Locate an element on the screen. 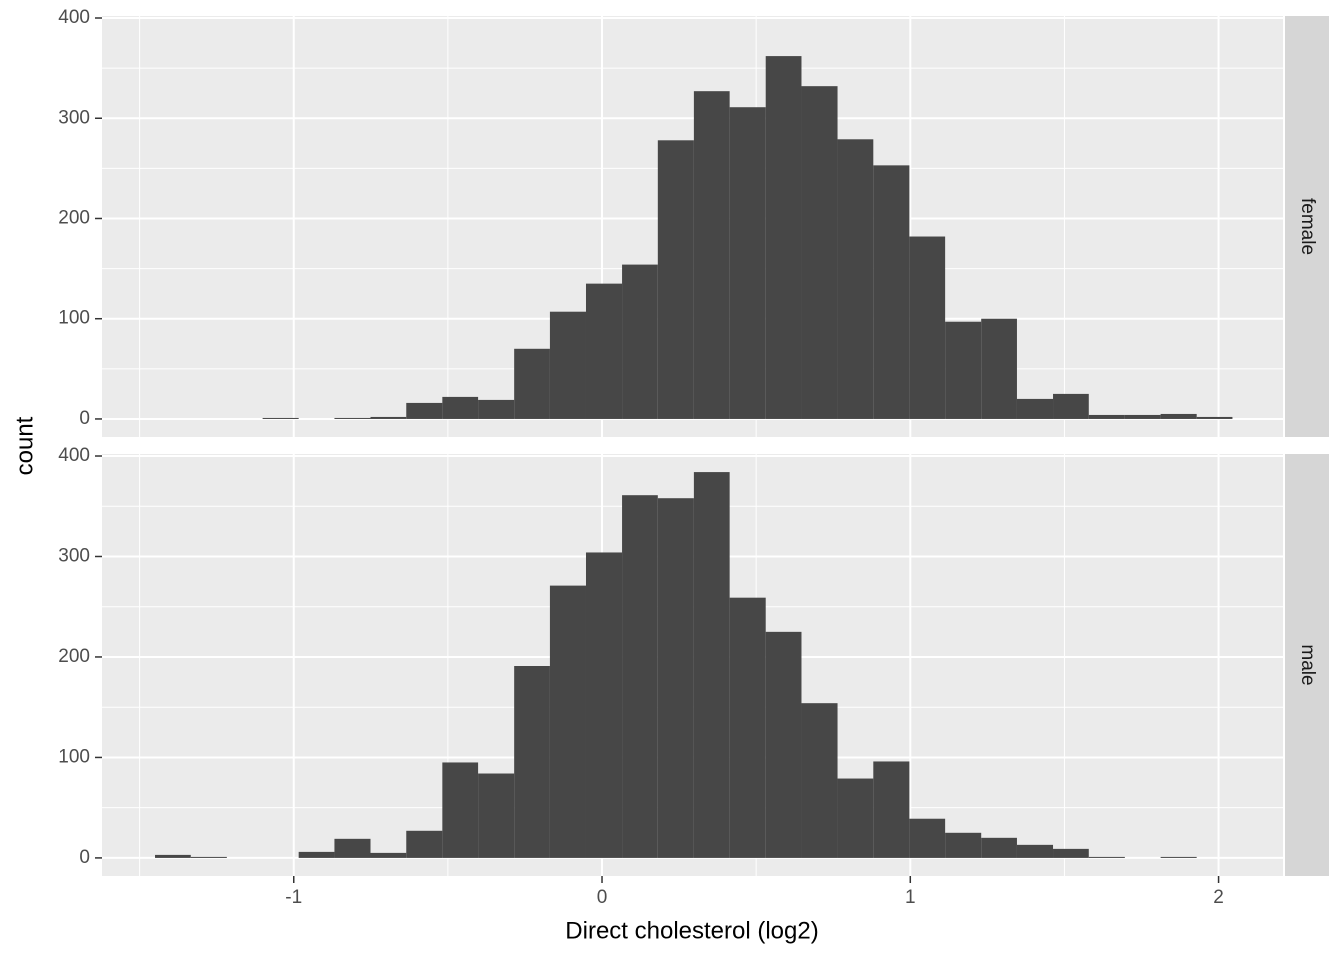 Image resolution: width=1344 pixels, height=960 pixels. strip-label: male is located at coordinates (1307, 664).